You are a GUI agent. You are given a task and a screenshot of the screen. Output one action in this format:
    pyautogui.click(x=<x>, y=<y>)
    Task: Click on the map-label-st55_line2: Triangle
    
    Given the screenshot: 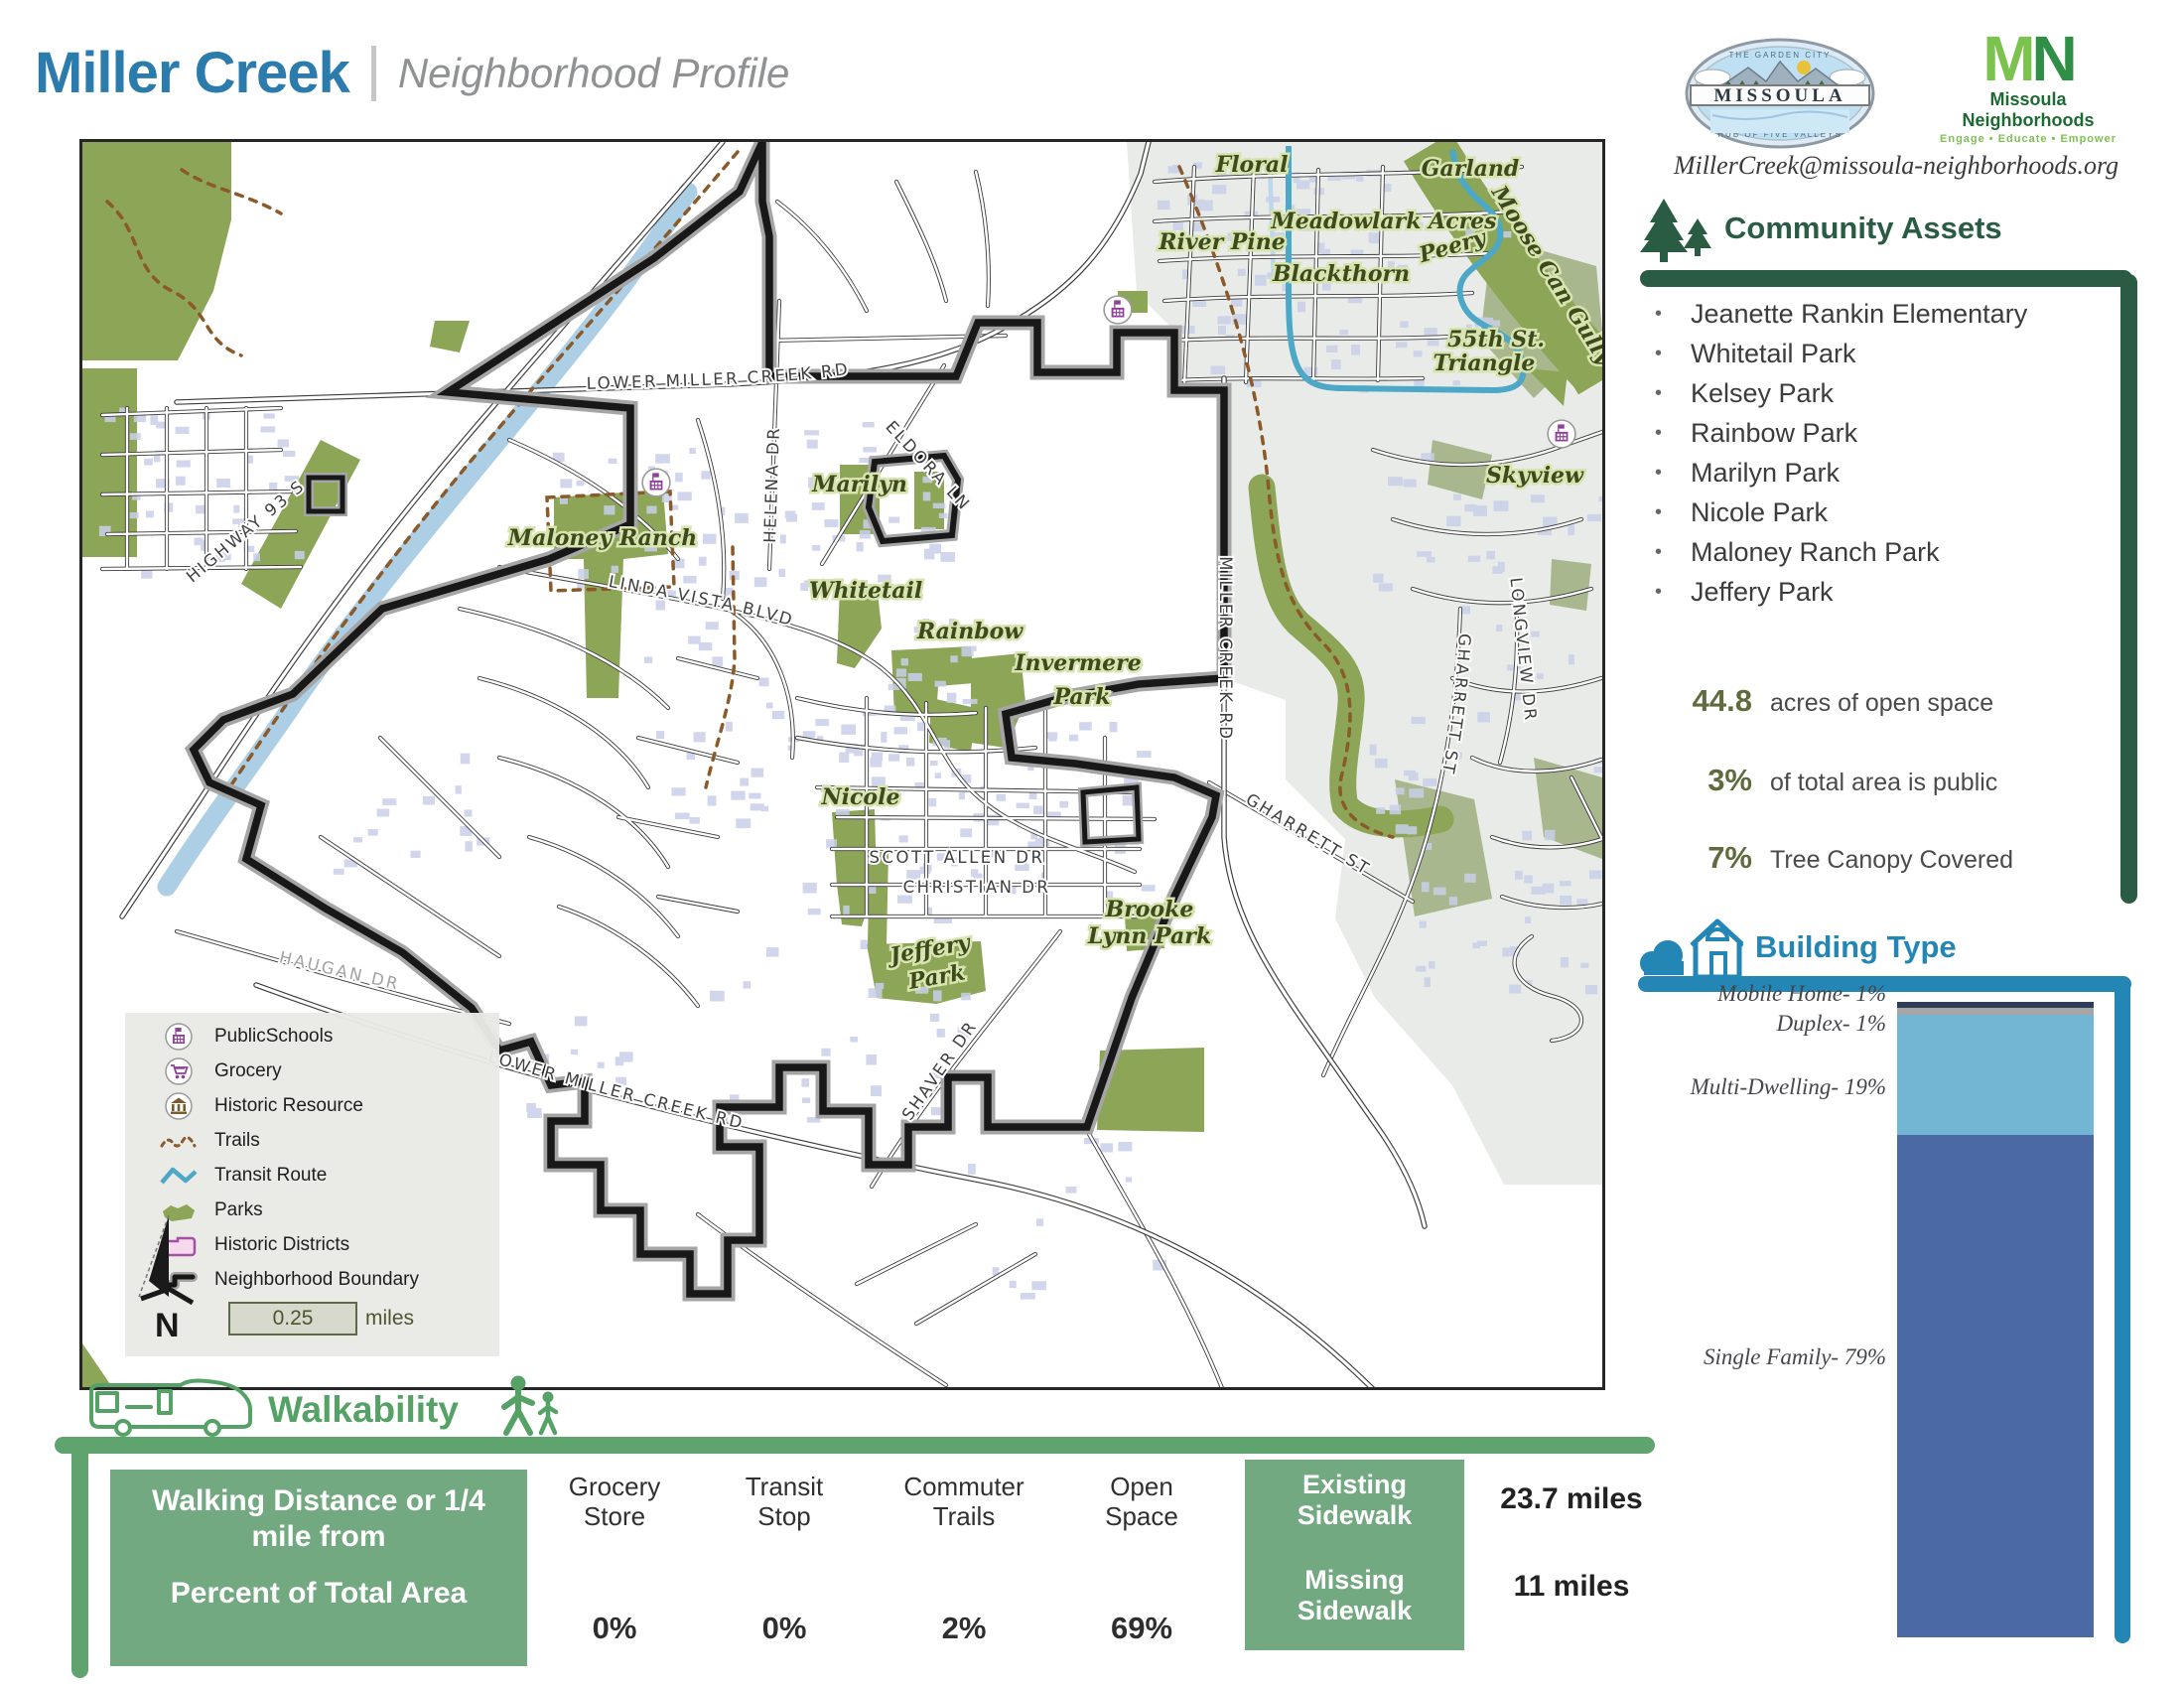 What is the action you would take?
    pyautogui.click(x=1484, y=363)
    